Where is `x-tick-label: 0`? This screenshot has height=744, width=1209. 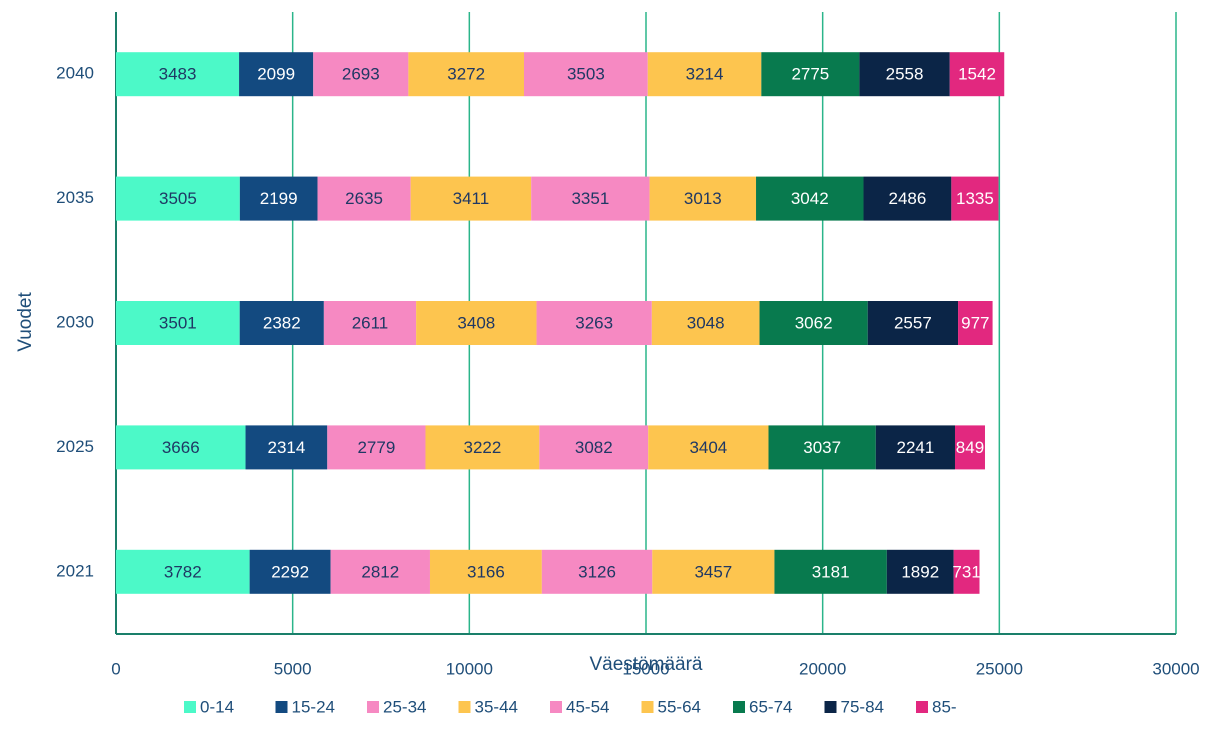
x-tick-label: 0 is located at coordinates (115, 668).